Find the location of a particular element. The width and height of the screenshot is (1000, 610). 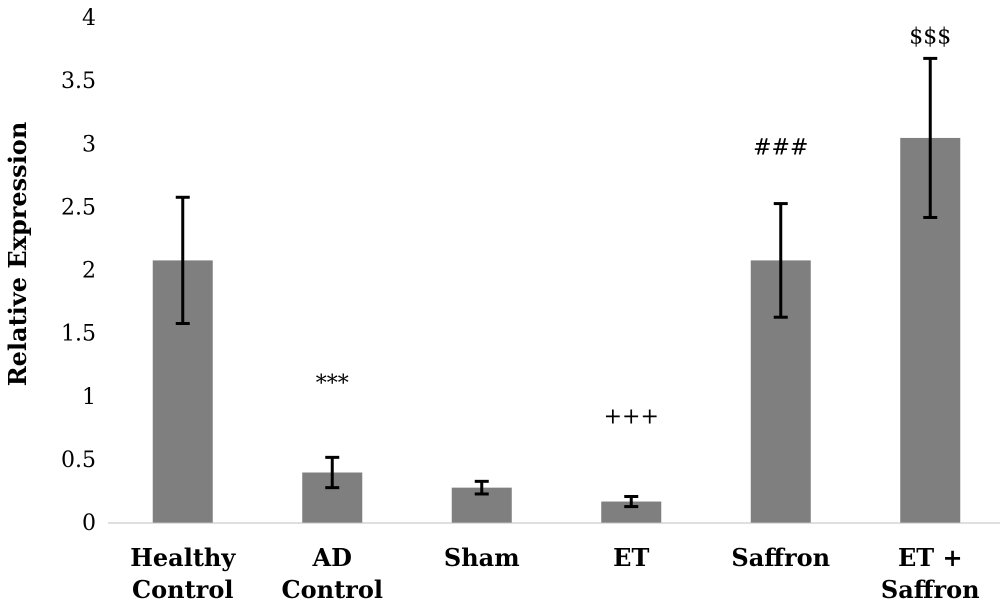

y-tick-label: 3.5 is located at coordinates (78, 81).